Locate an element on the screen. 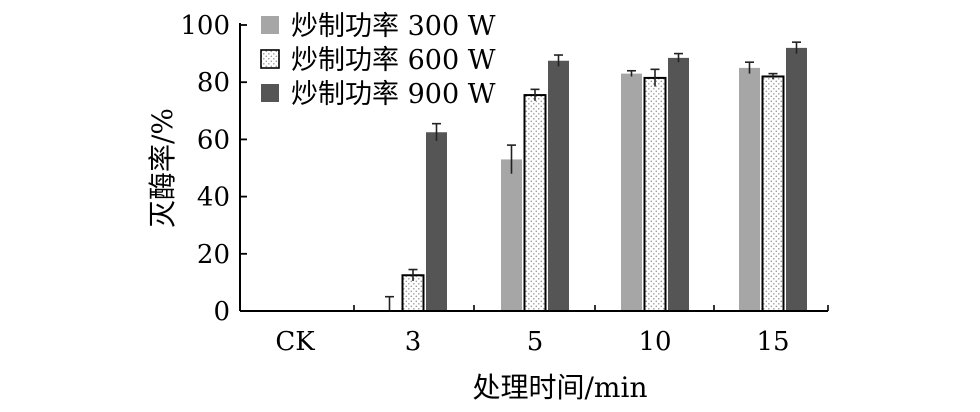 This screenshot has height=412, width=980. legend-label-2: 炒制功率 600 W is located at coordinates (393, 60).